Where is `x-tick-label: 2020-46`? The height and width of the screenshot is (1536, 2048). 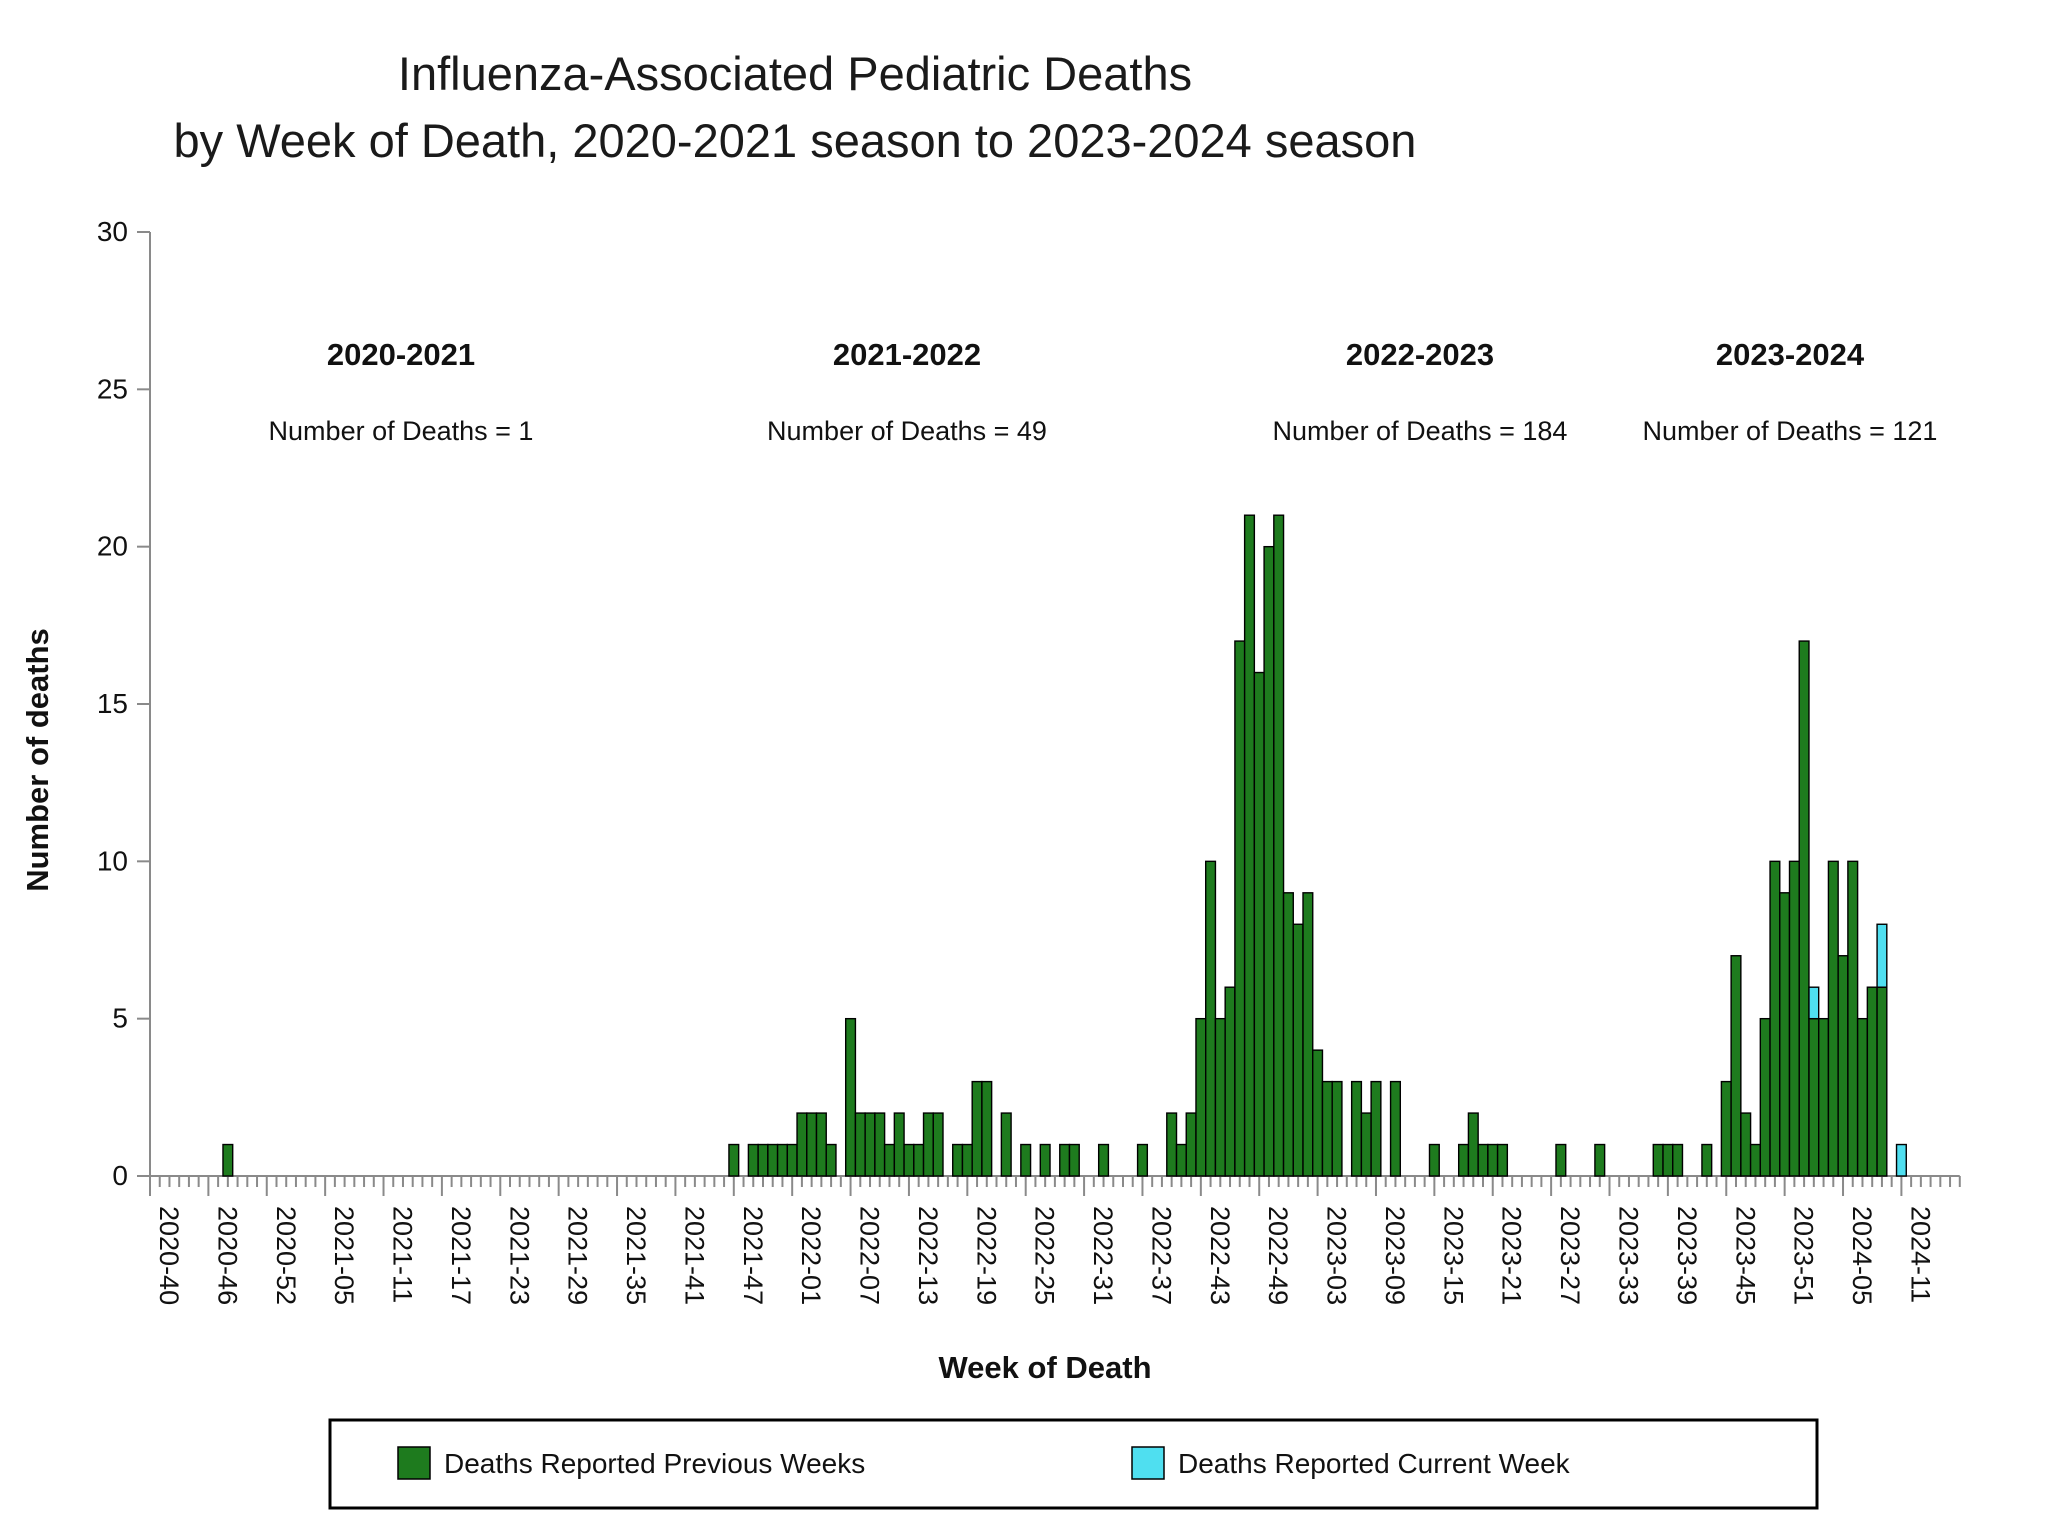 x-tick-label: 2020-46 is located at coordinates (227, 1255).